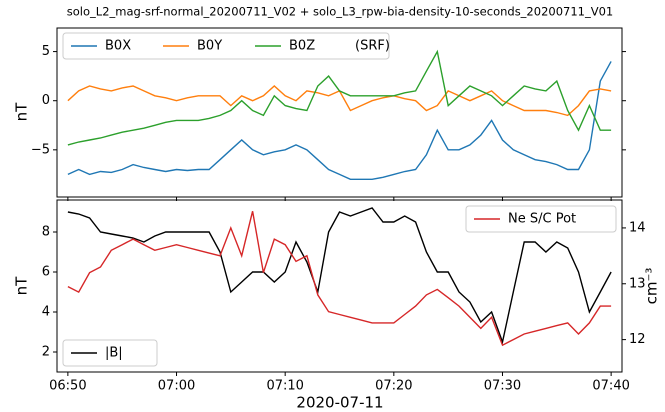 Image resolution: width=665 pixels, height=412 pixels. I want to click on legend-label: Ne S/C Pot, so click(542, 219).